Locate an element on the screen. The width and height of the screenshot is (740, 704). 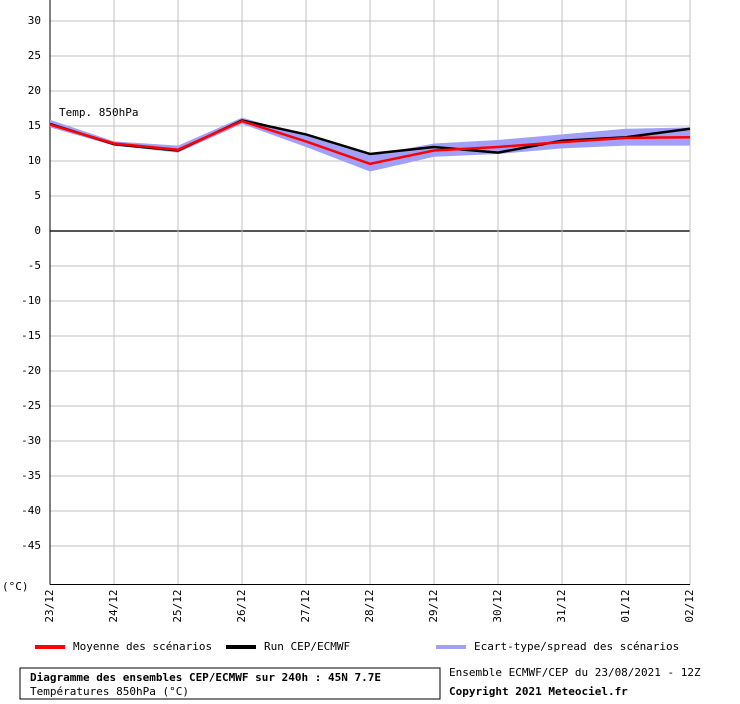
y-axis-label: (°C) is located at coordinates (15, 586).